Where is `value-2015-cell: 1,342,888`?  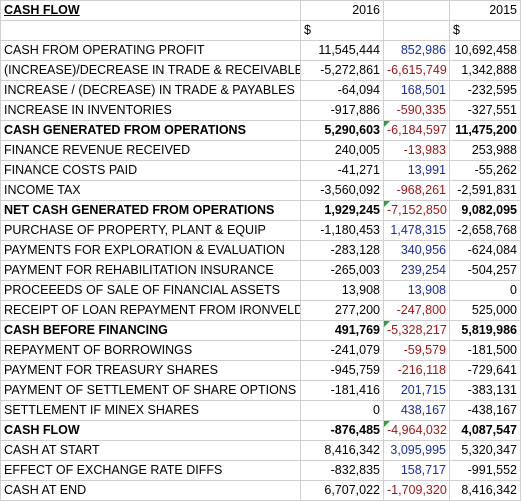 value-2015-cell: 1,342,888 is located at coordinates (485, 70).